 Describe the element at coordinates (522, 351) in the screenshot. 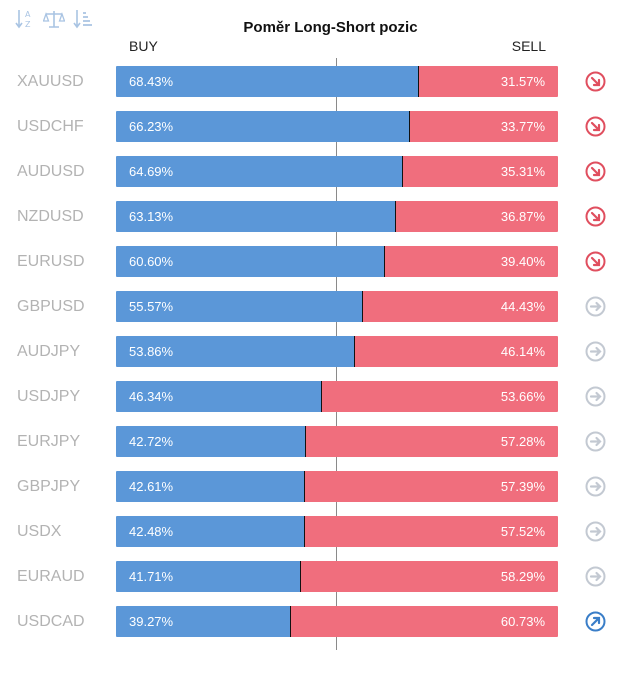

I see `sell-percent-label: 46.14%` at that location.